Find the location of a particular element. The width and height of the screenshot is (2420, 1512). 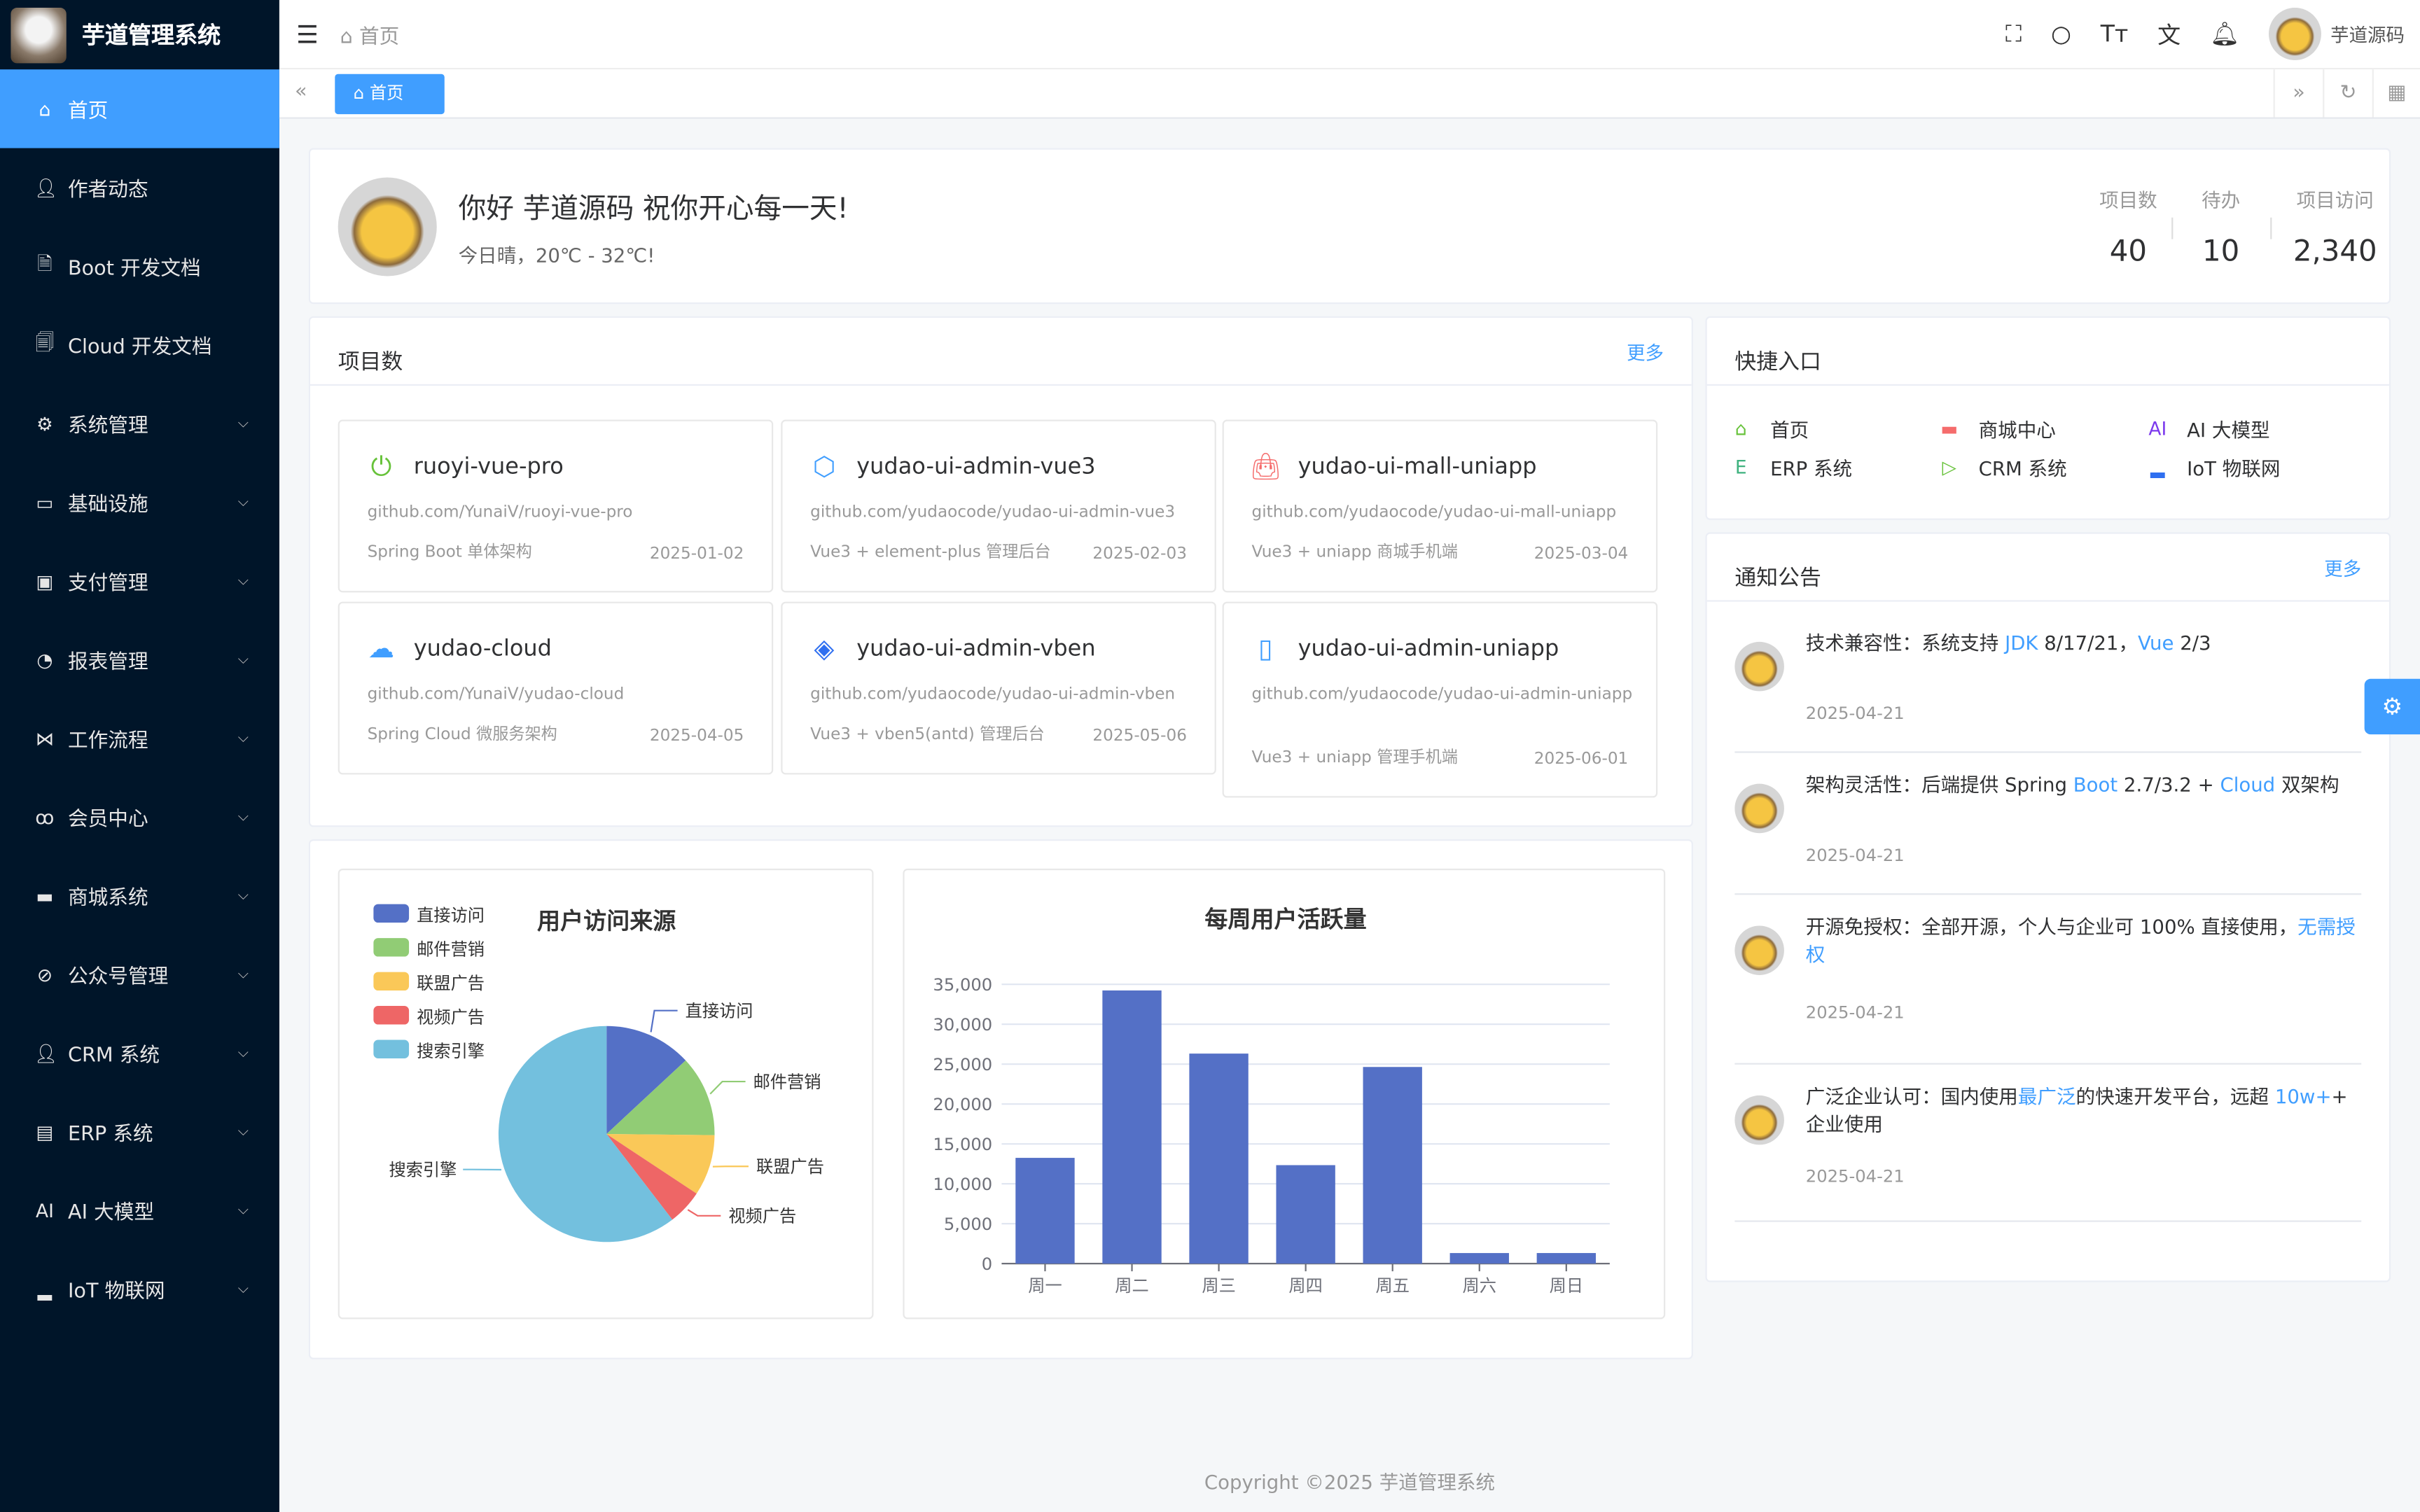

workflow-icon: ⋈ is located at coordinates (45, 738).